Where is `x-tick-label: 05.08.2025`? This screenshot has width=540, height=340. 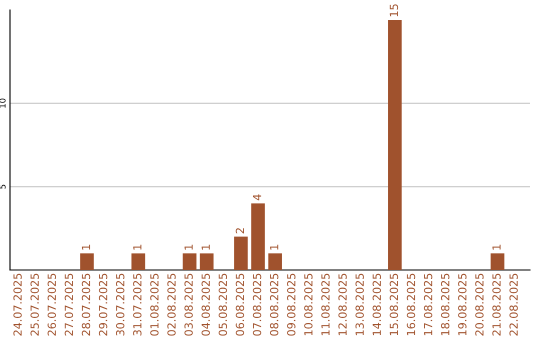 x-tick-label: 05.08.2025 is located at coordinates (223, 305).